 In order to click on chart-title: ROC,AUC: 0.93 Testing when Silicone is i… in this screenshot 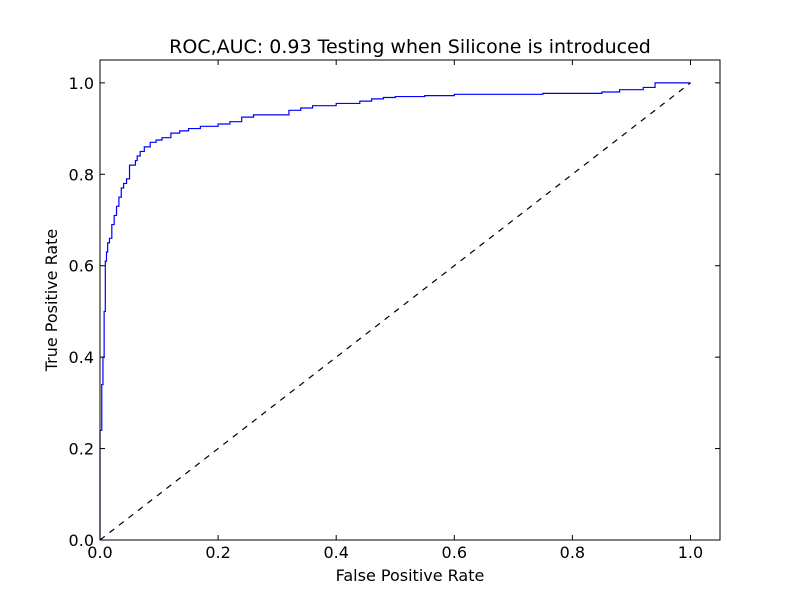, I will do `click(410, 47)`.